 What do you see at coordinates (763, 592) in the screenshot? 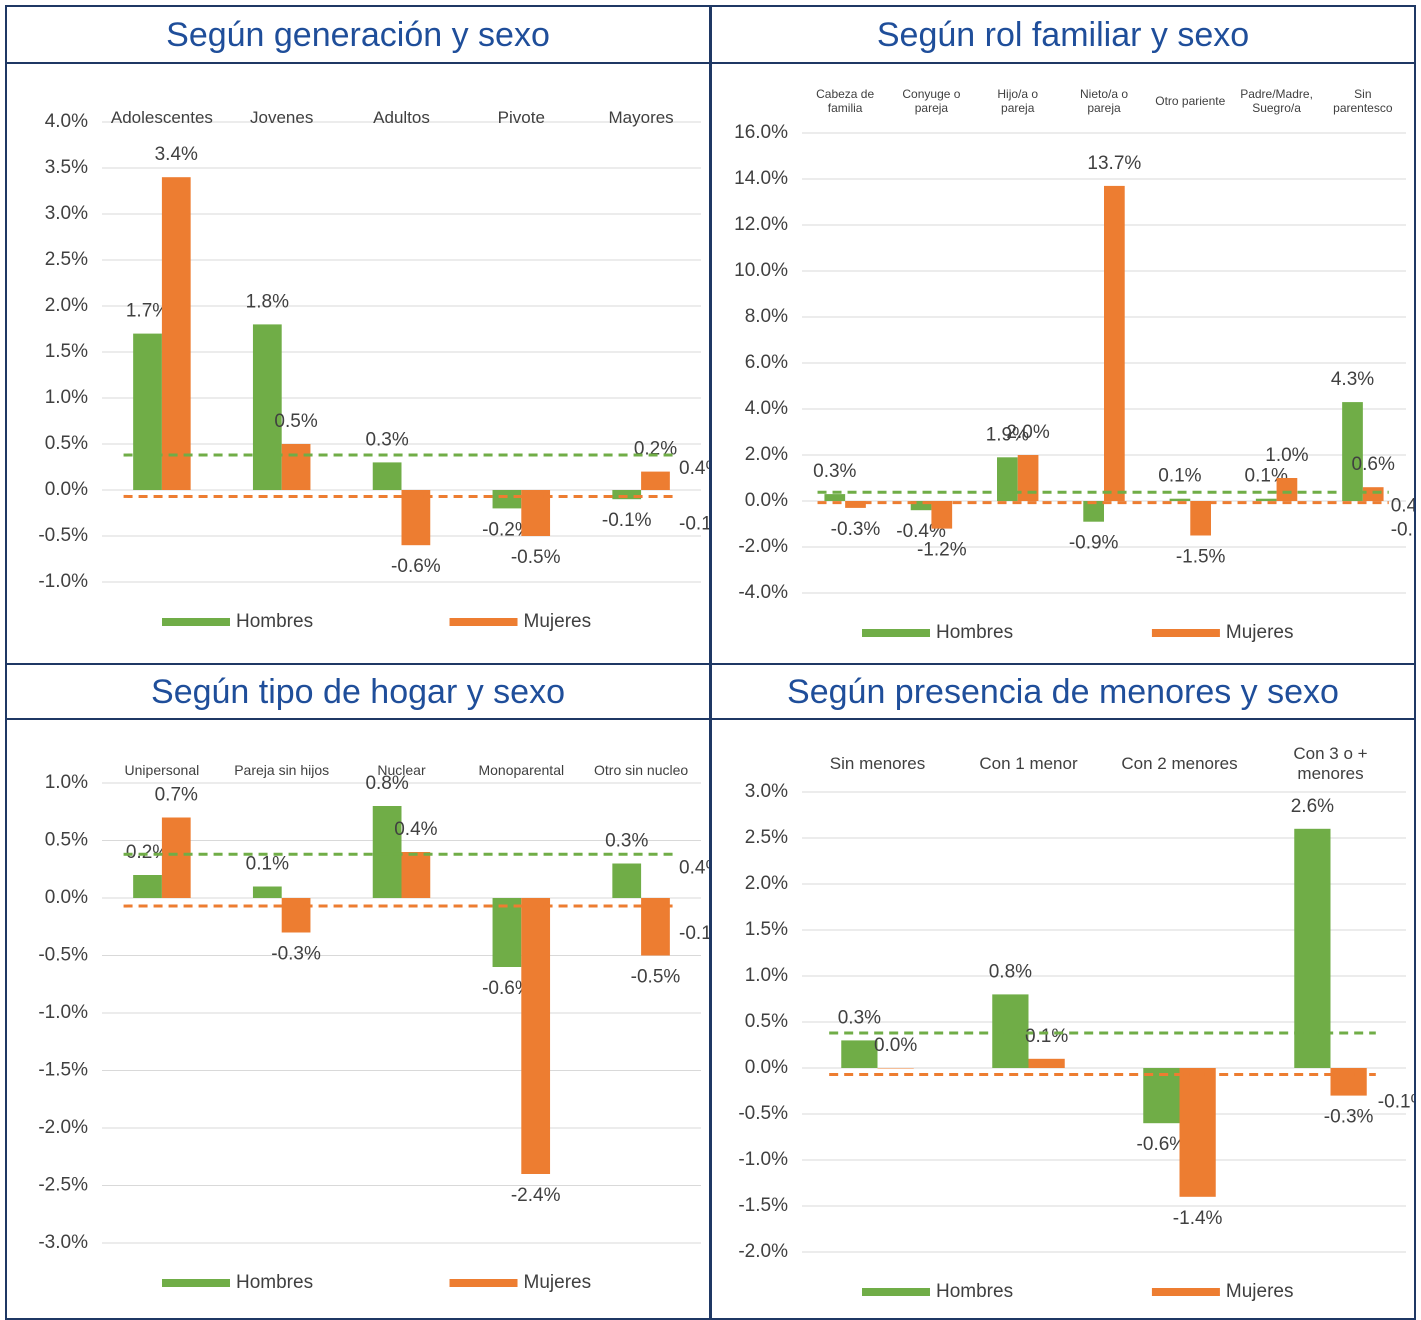
I see `y-tick-label: -4.0%` at bounding box center [763, 592].